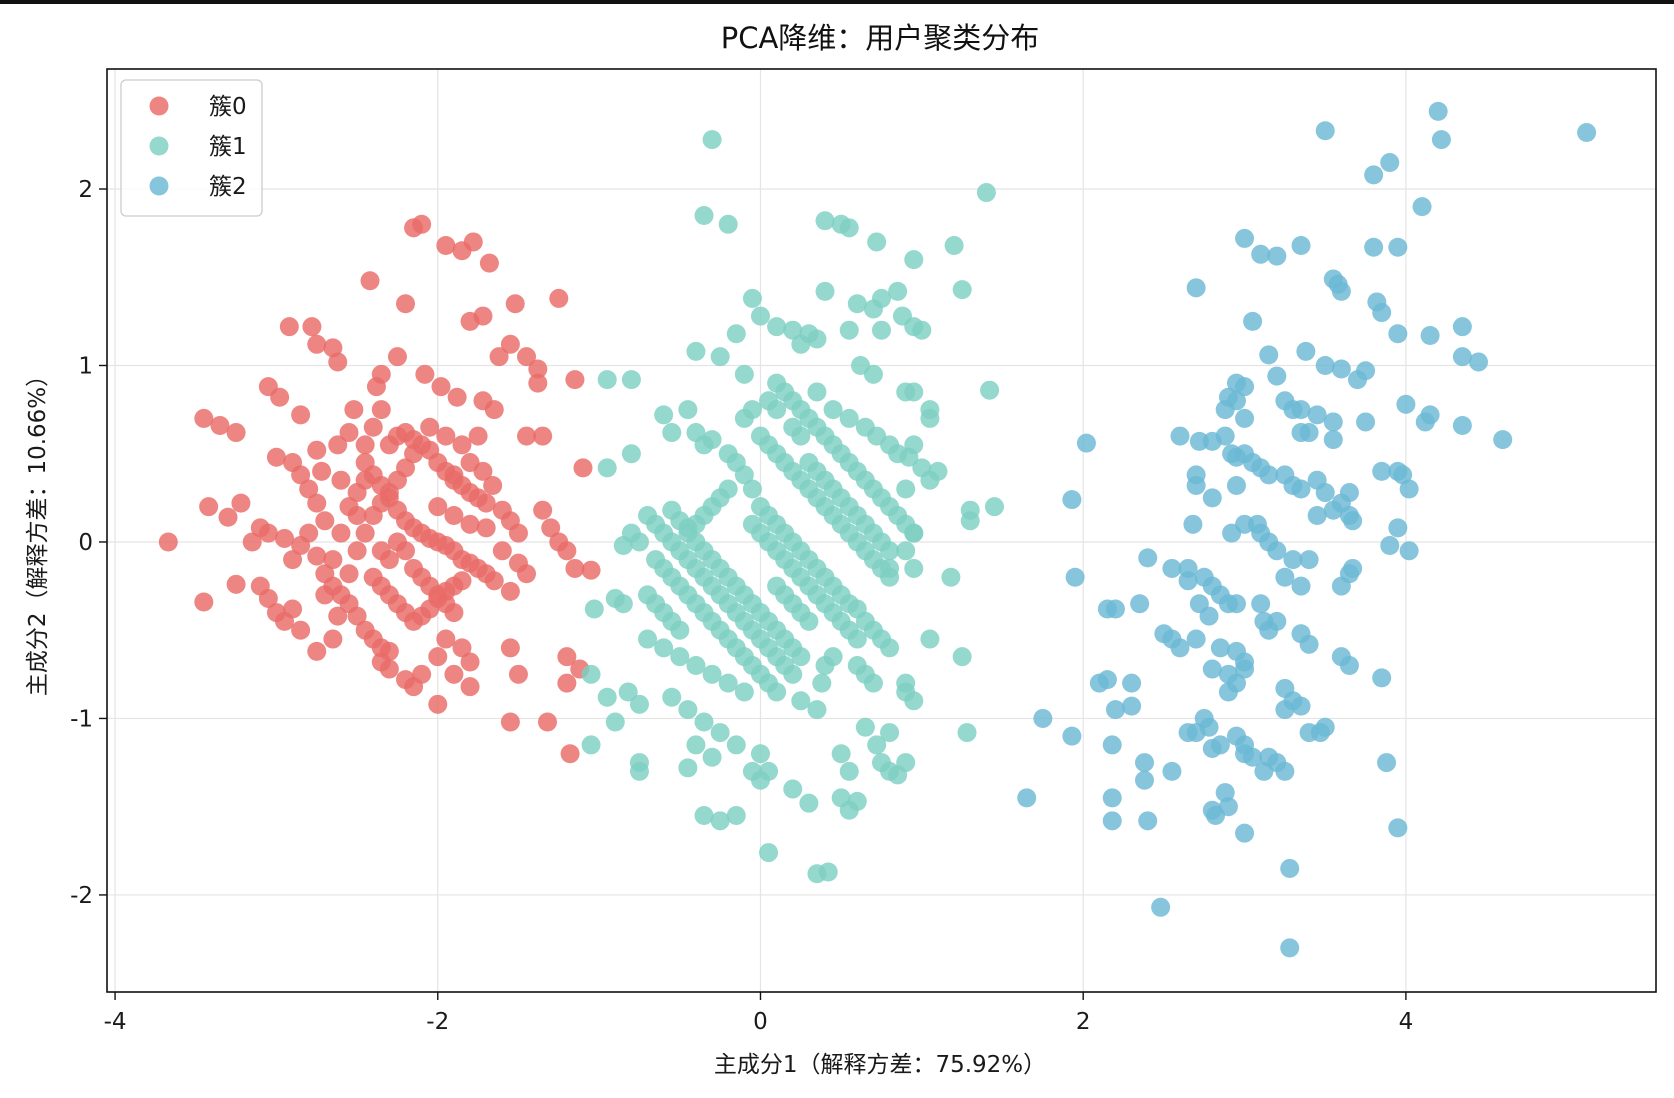 This screenshot has height=1098, width=1674. What do you see at coordinates (85, 190) in the screenshot?
I see `y-tick-label: 2` at bounding box center [85, 190].